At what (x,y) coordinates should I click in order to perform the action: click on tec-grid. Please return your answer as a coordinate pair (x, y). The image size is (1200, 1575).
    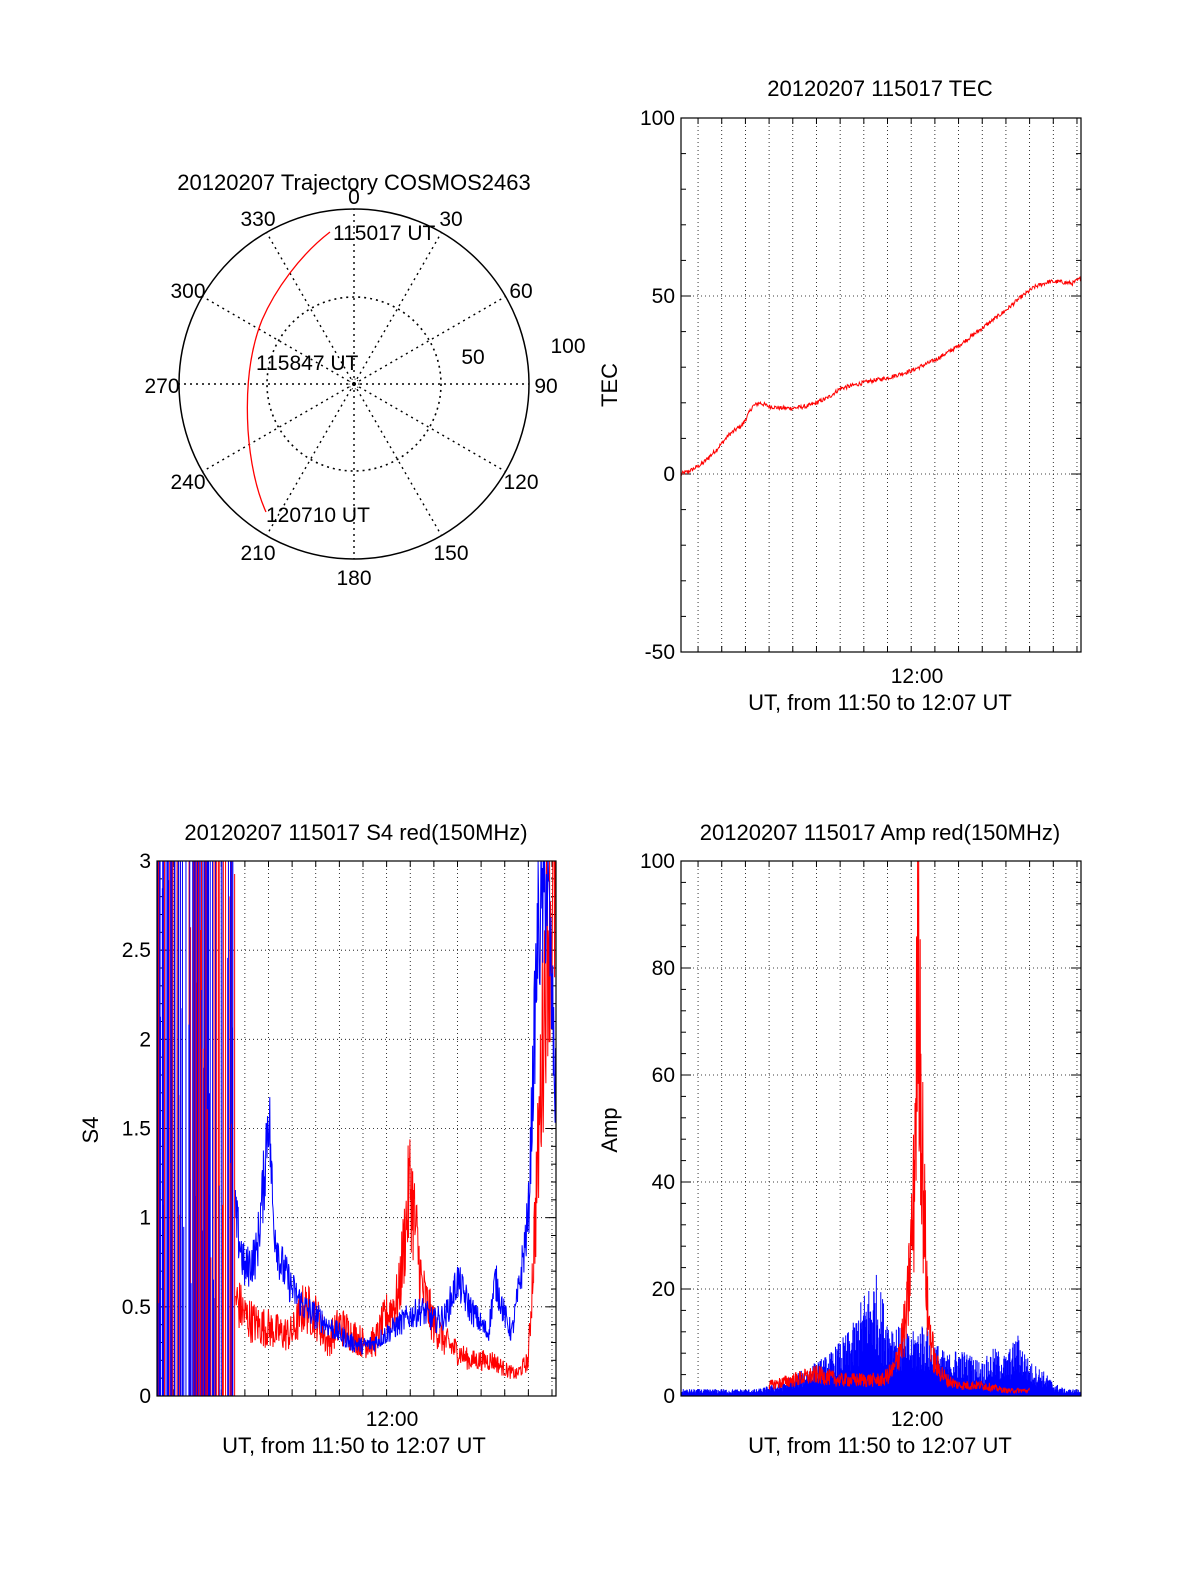
    Looking at the image, I should click on (881, 385).